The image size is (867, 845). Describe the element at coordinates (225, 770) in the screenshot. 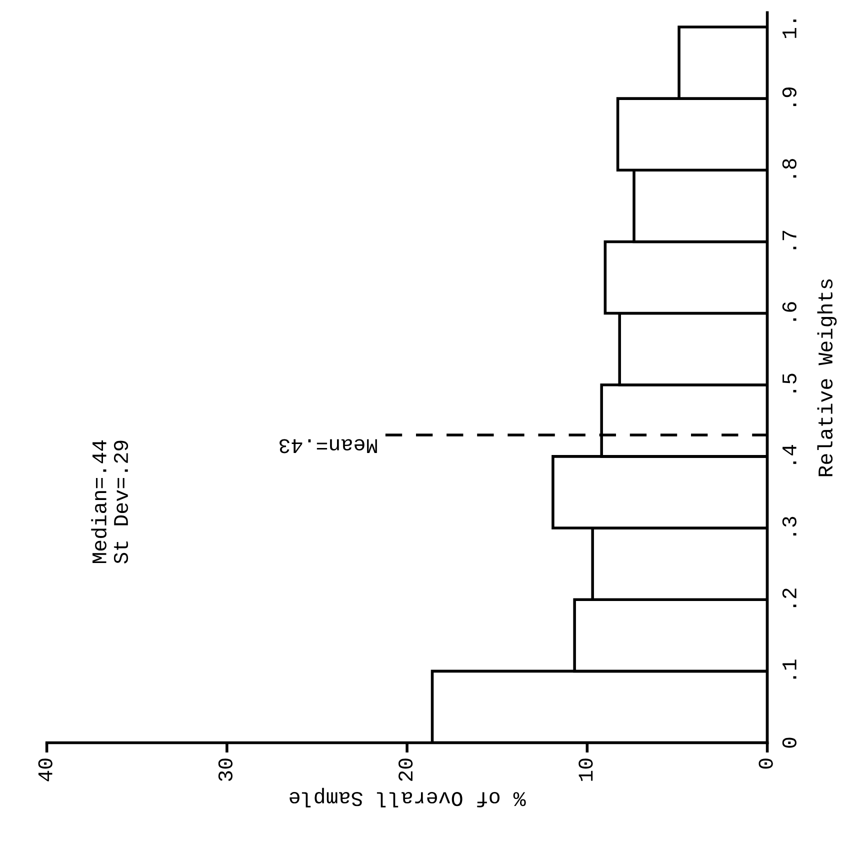

I see `x-tick-label: 30` at that location.